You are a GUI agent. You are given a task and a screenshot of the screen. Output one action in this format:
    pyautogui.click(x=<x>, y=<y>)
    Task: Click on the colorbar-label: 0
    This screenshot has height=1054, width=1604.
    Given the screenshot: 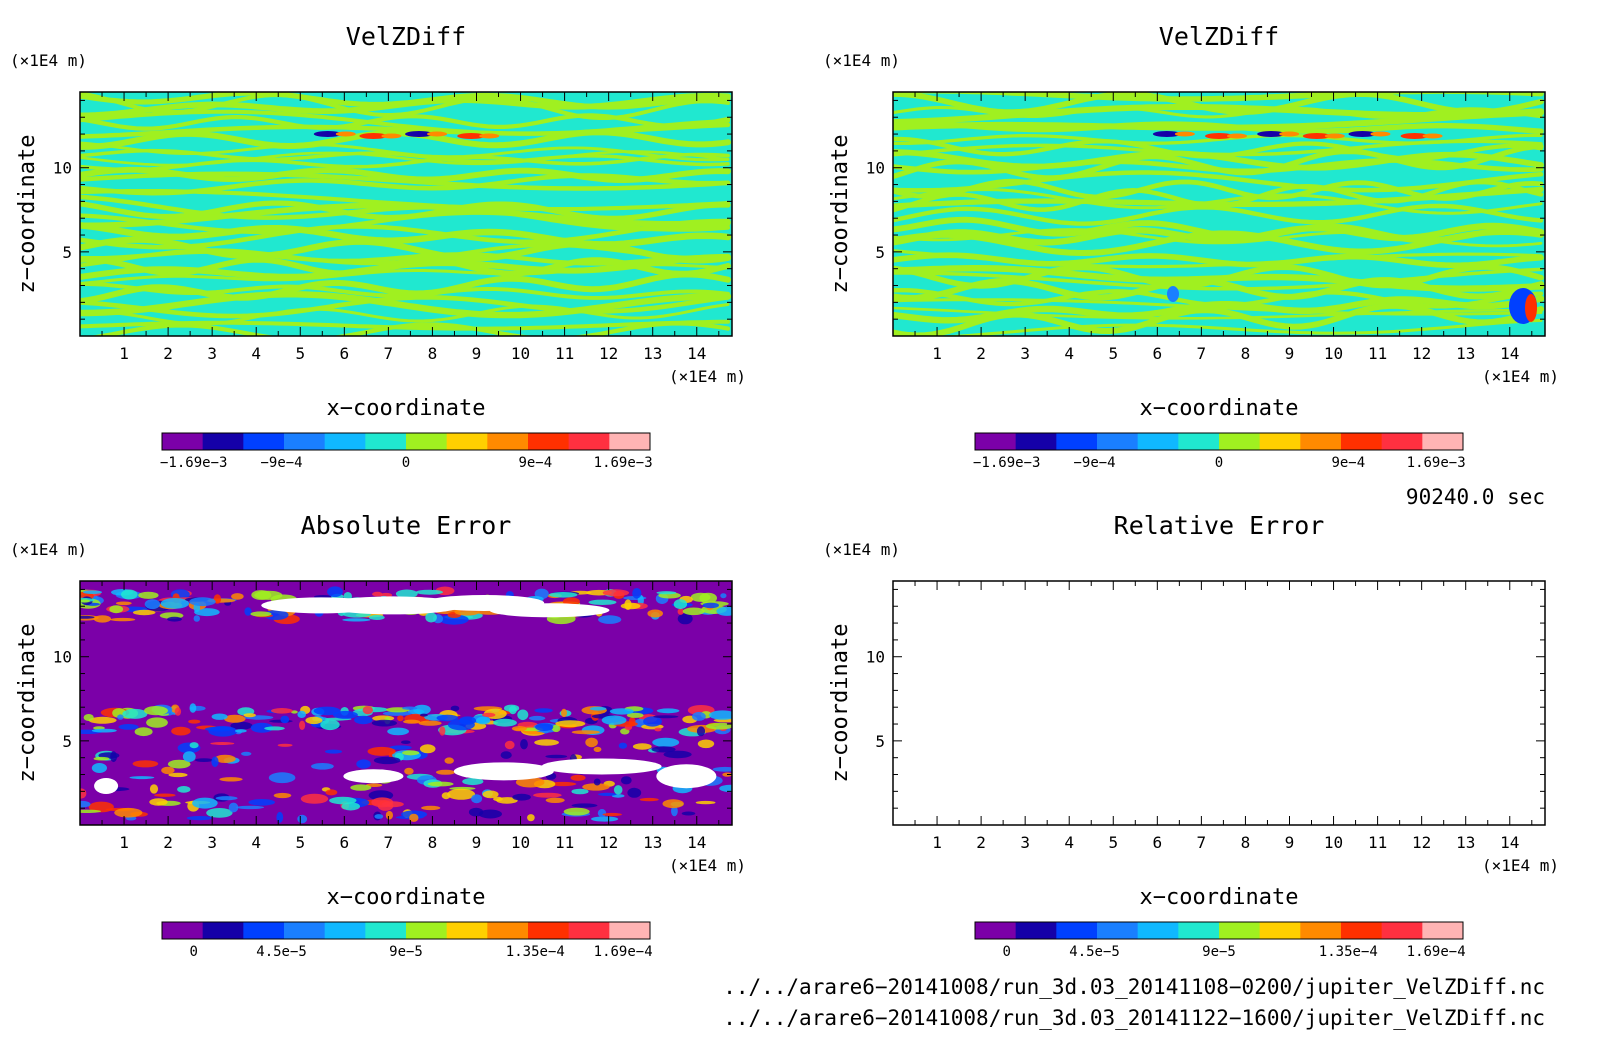 What is the action you would take?
    pyautogui.click(x=1219, y=463)
    